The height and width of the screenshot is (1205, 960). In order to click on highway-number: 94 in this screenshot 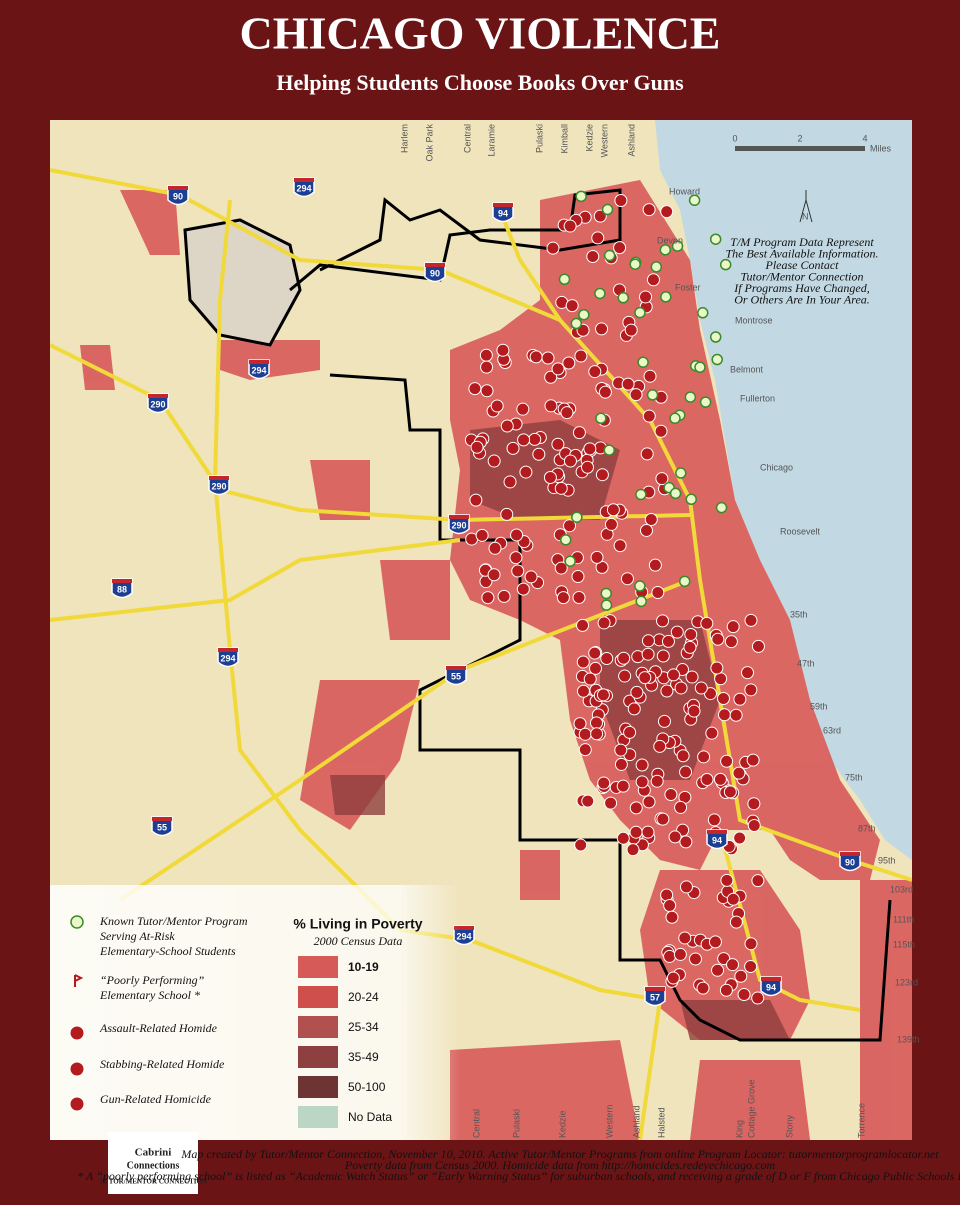, I will do `click(771, 987)`.